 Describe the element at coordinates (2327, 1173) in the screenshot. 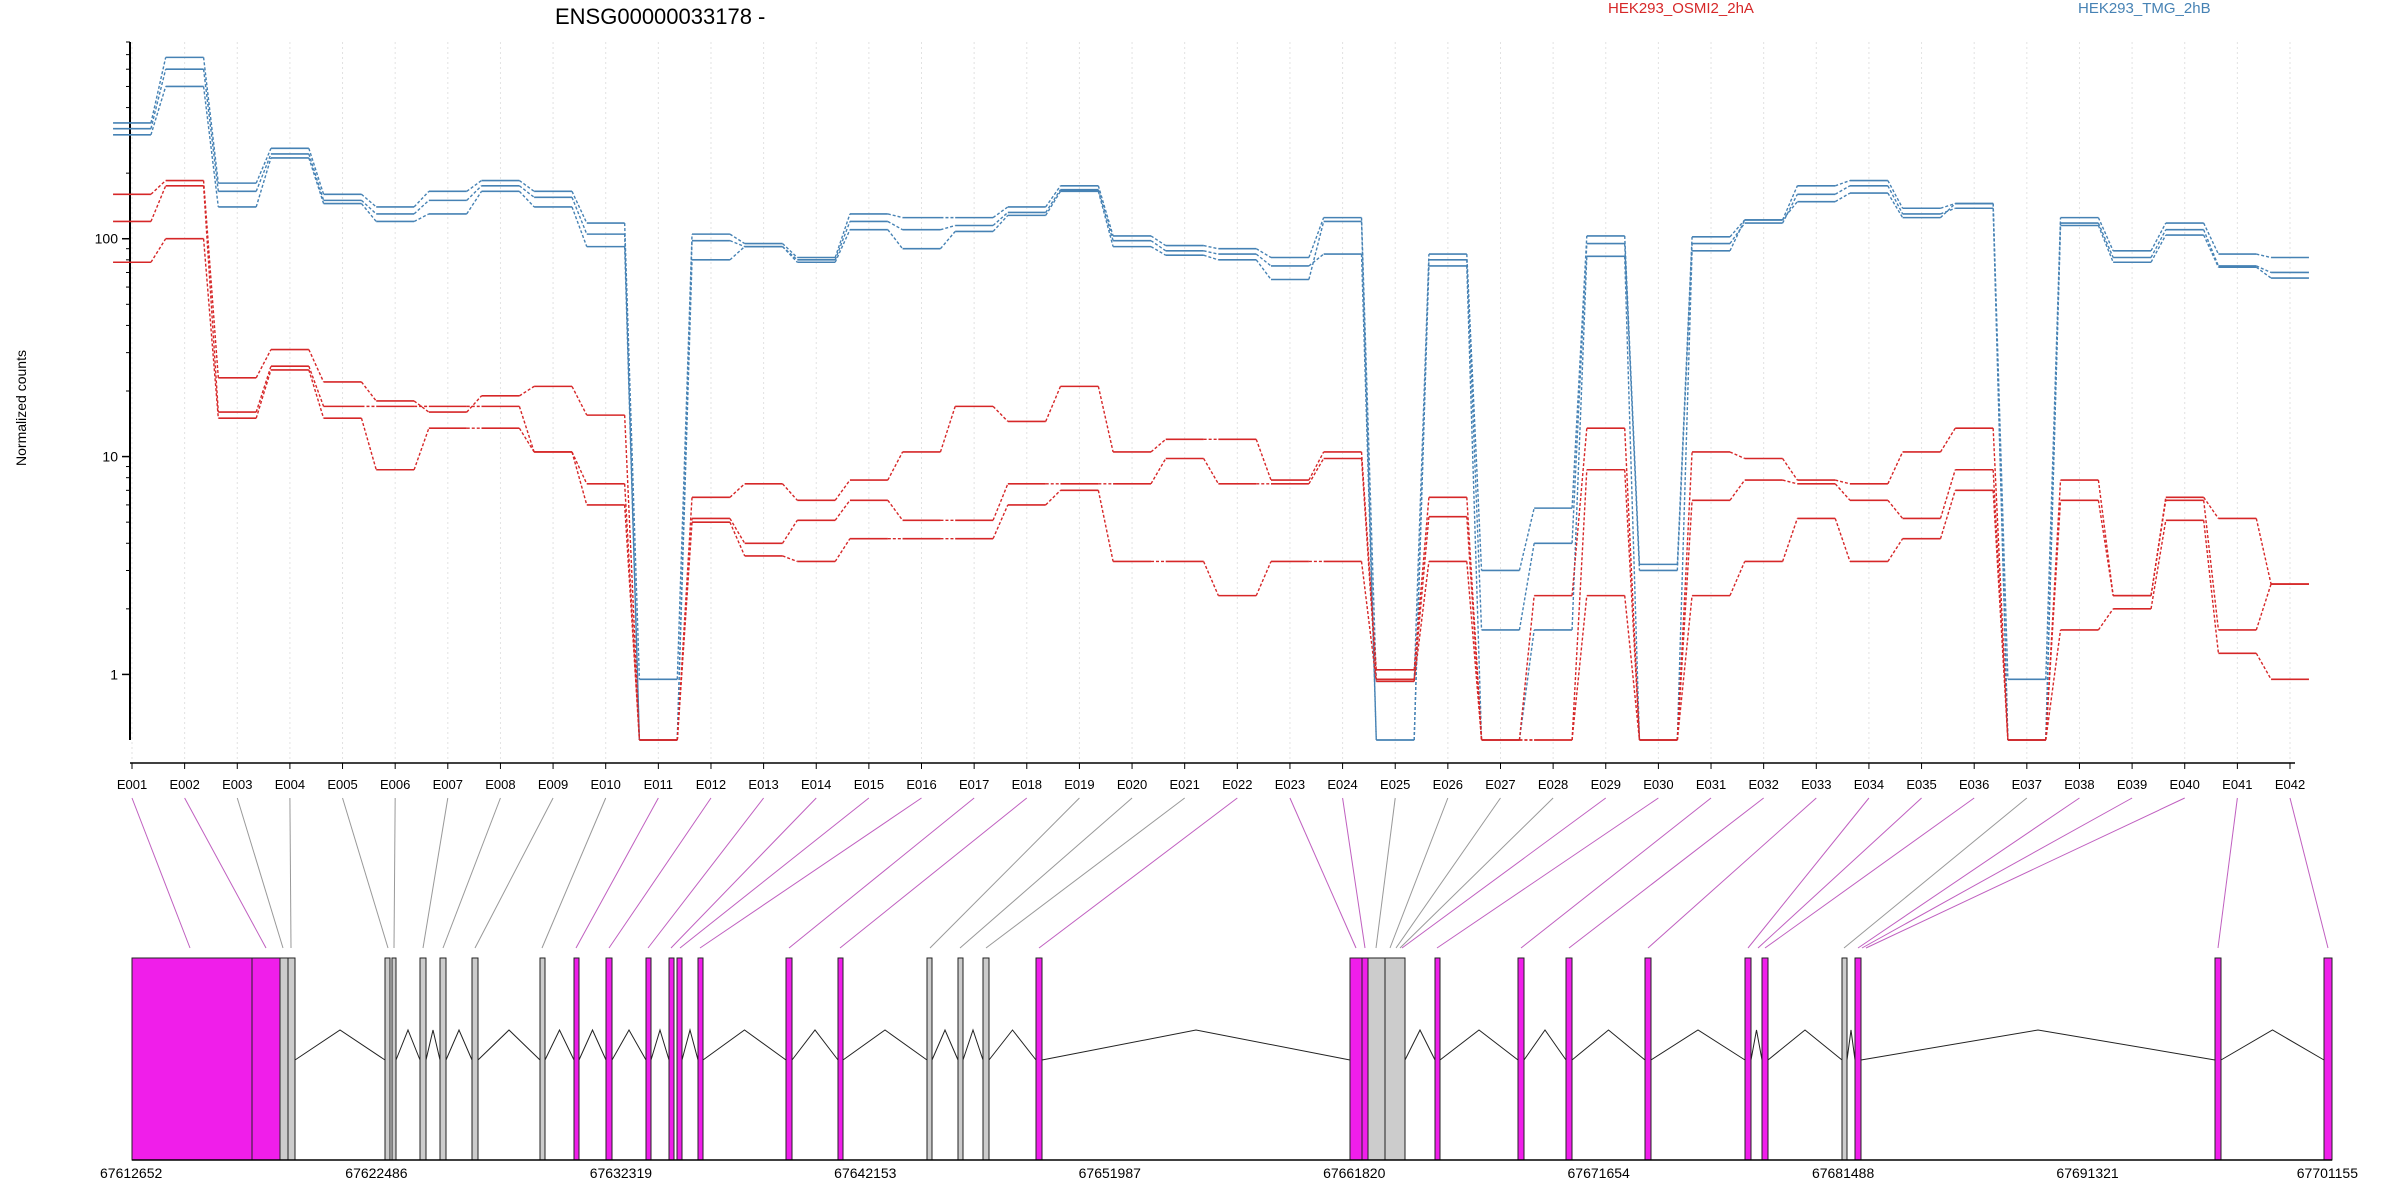

I see `coordinate-label: 67701155` at that location.